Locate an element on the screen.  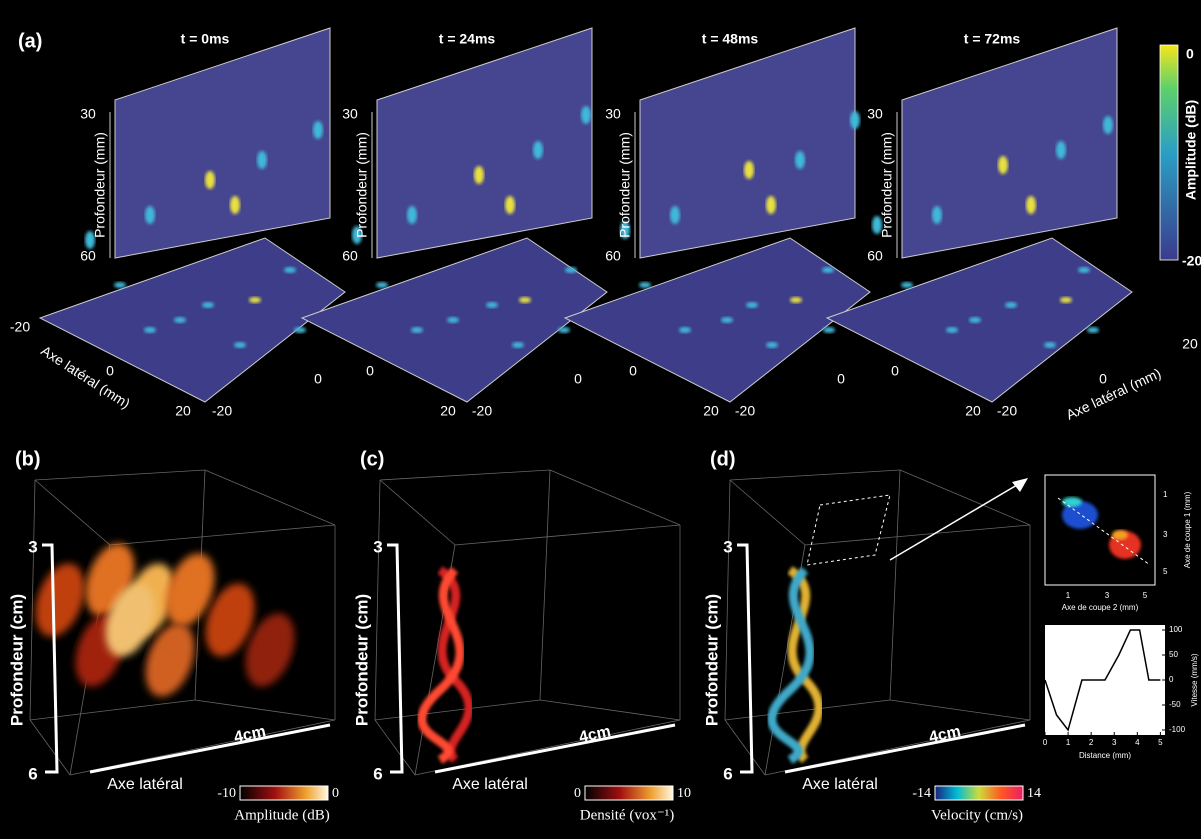
colorbar-label: Amplitude (dB) is located at coordinates (281, 815).